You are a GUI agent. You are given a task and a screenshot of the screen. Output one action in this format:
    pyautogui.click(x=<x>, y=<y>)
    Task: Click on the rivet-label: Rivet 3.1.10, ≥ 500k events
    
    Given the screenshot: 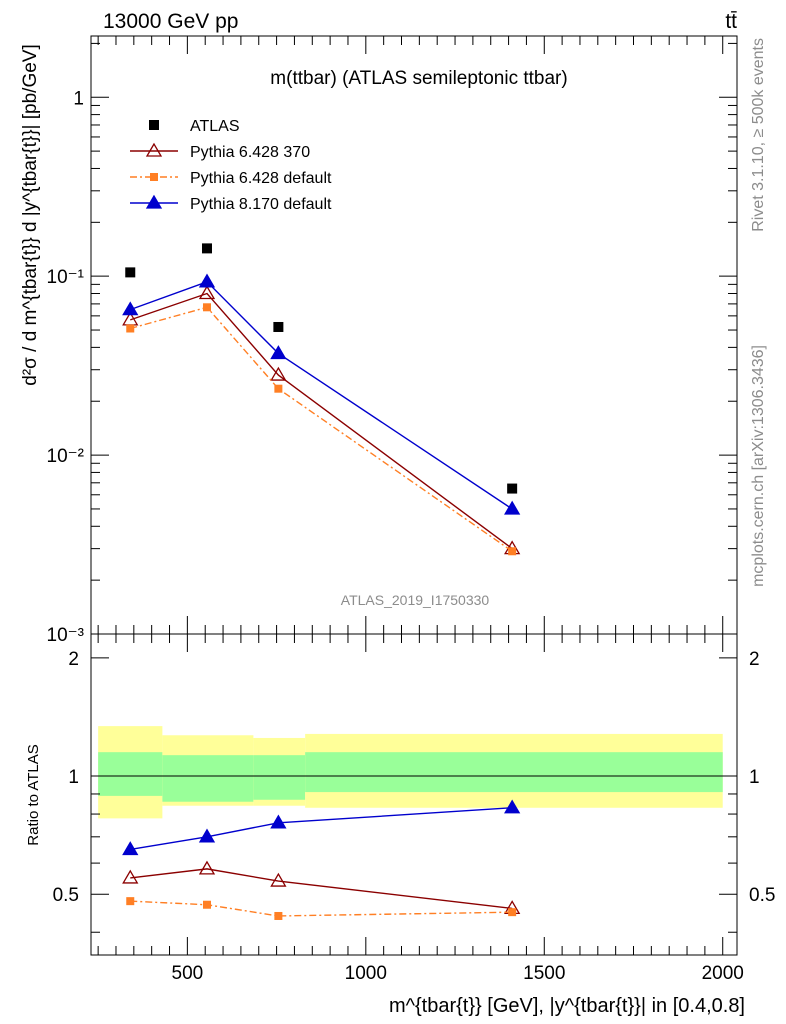 What is the action you would take?
    pyautogui.click(x=758, y=135)
    